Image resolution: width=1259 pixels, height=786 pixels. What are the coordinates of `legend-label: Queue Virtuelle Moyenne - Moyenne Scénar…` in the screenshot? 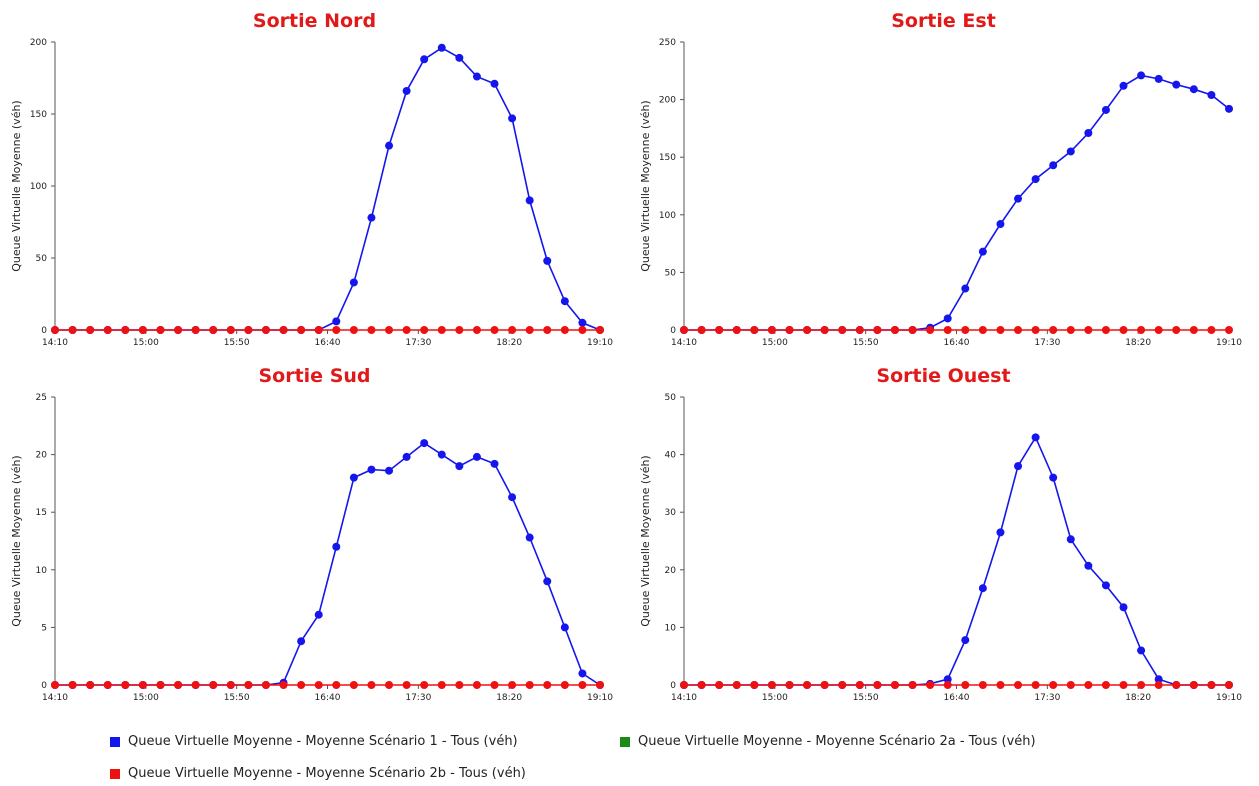 It's located at (837, 741).